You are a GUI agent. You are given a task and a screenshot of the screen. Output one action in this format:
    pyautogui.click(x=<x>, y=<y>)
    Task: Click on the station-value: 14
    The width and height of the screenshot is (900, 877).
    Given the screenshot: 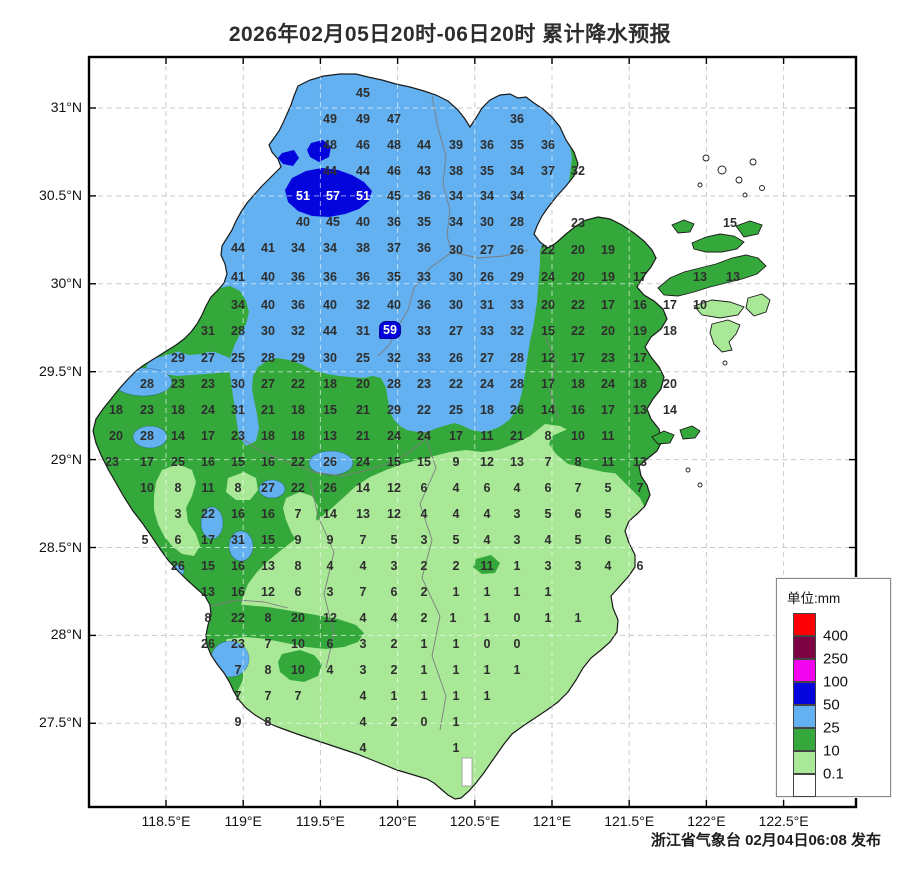 What is the action you would take?
    pyautogui.click(x=178, y=436)
    